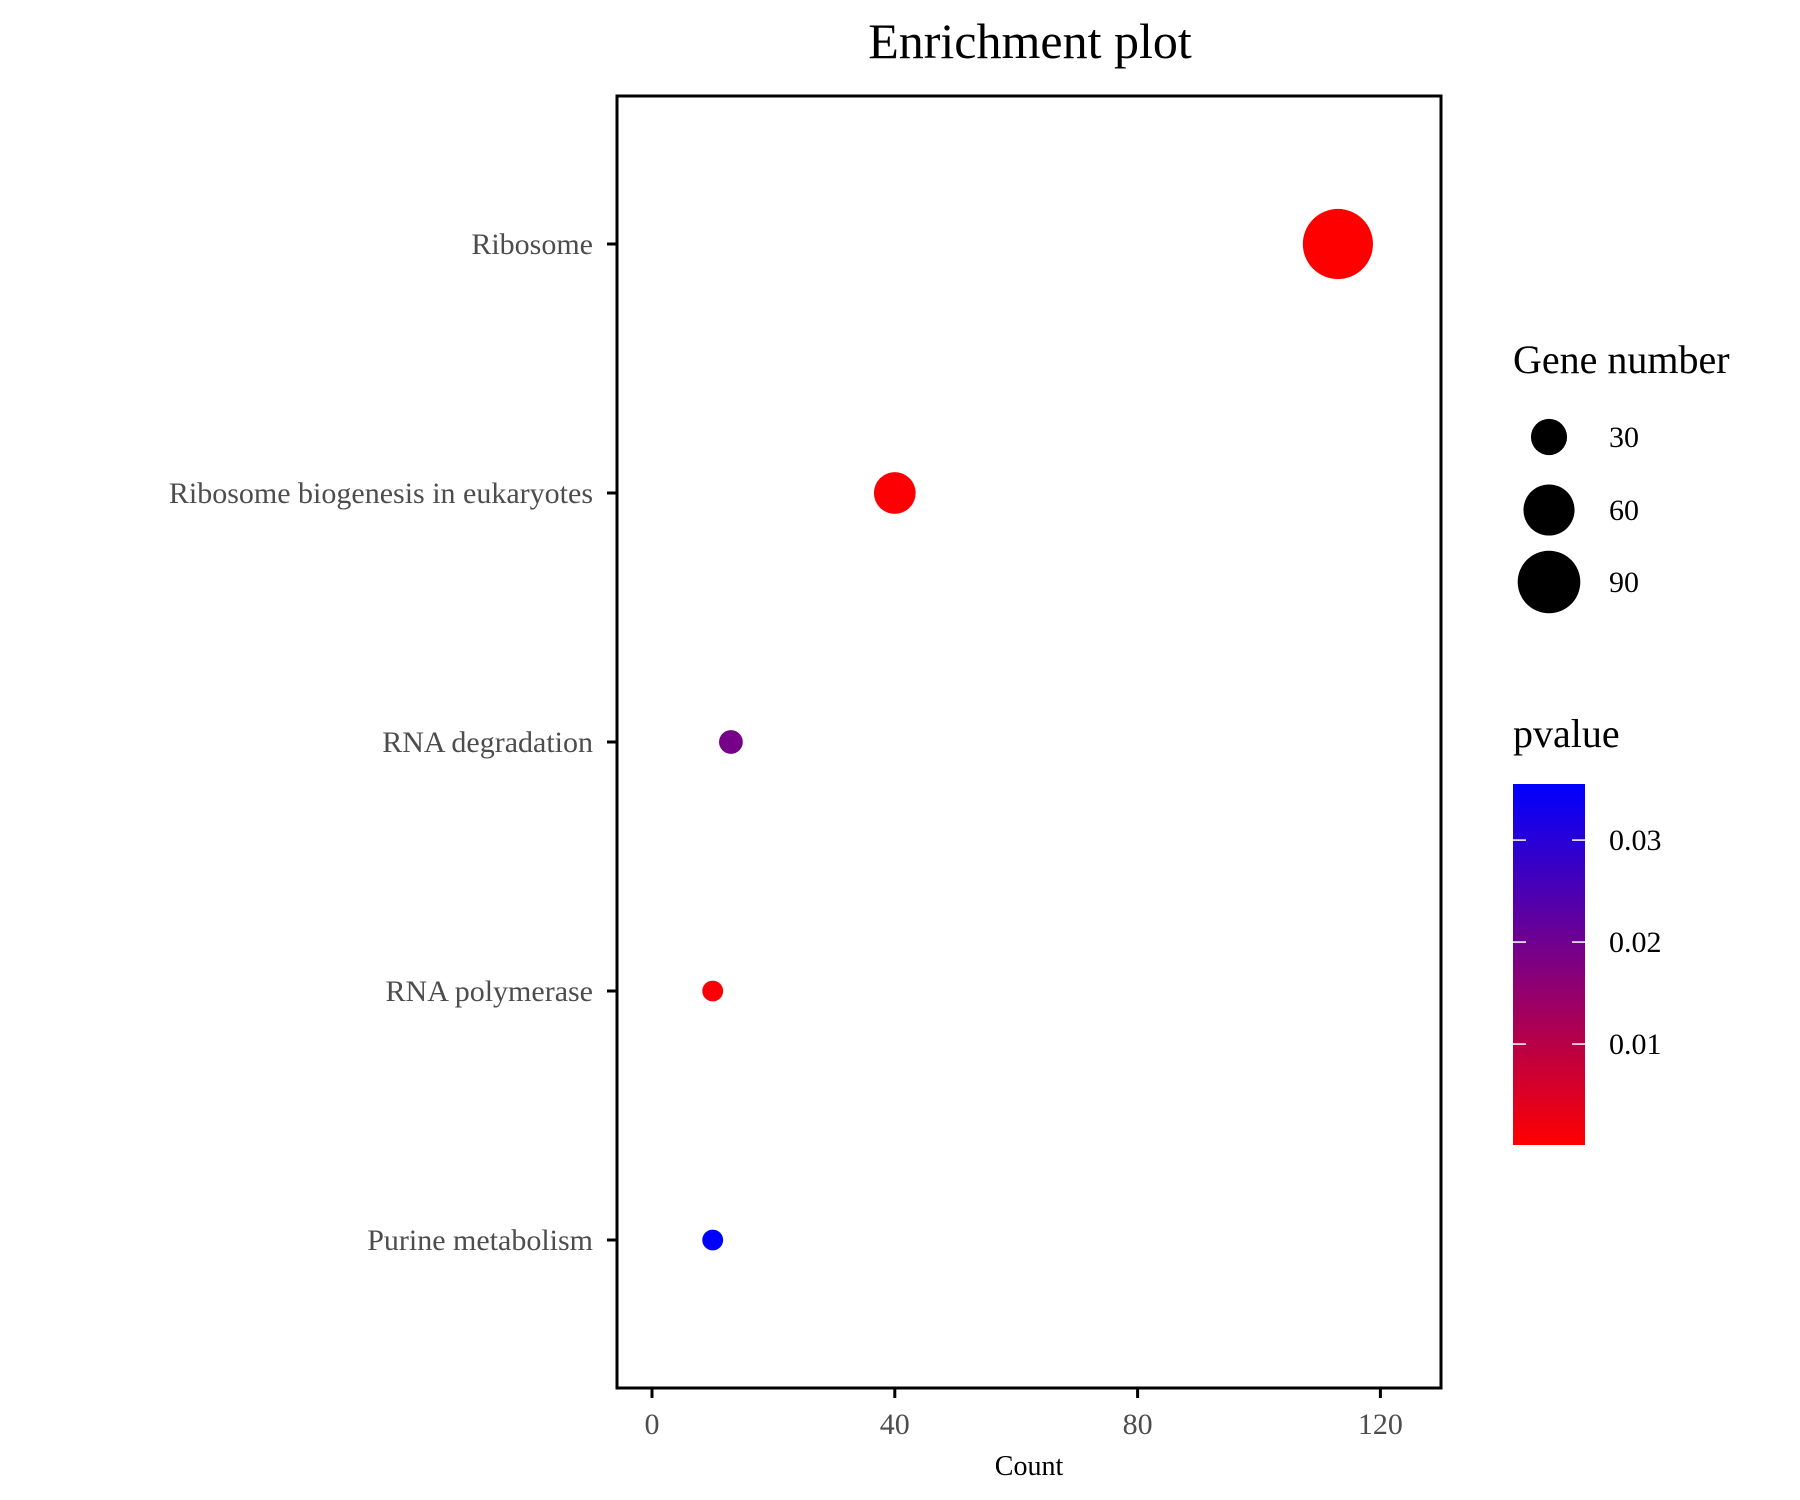 The height and width of the screenshot is (1500, 1800). Describe the element at coordinates (1030, 41) in the screenshot. I see `chart-title: Enrichment plot` at that location.